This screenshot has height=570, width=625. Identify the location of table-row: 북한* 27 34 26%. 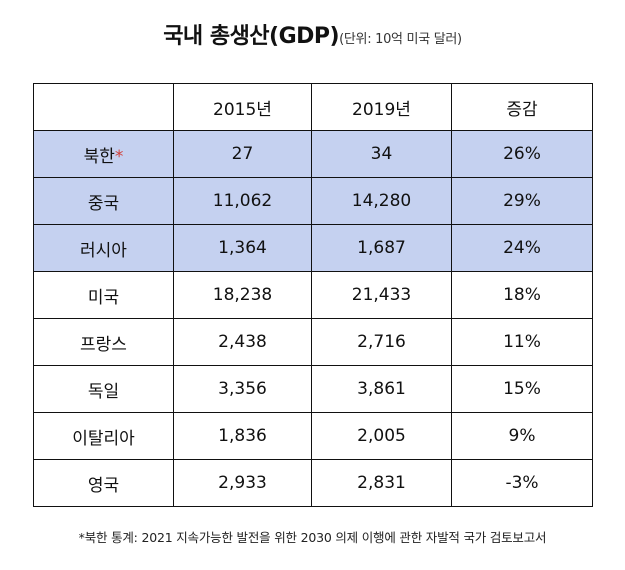
(313, 154).